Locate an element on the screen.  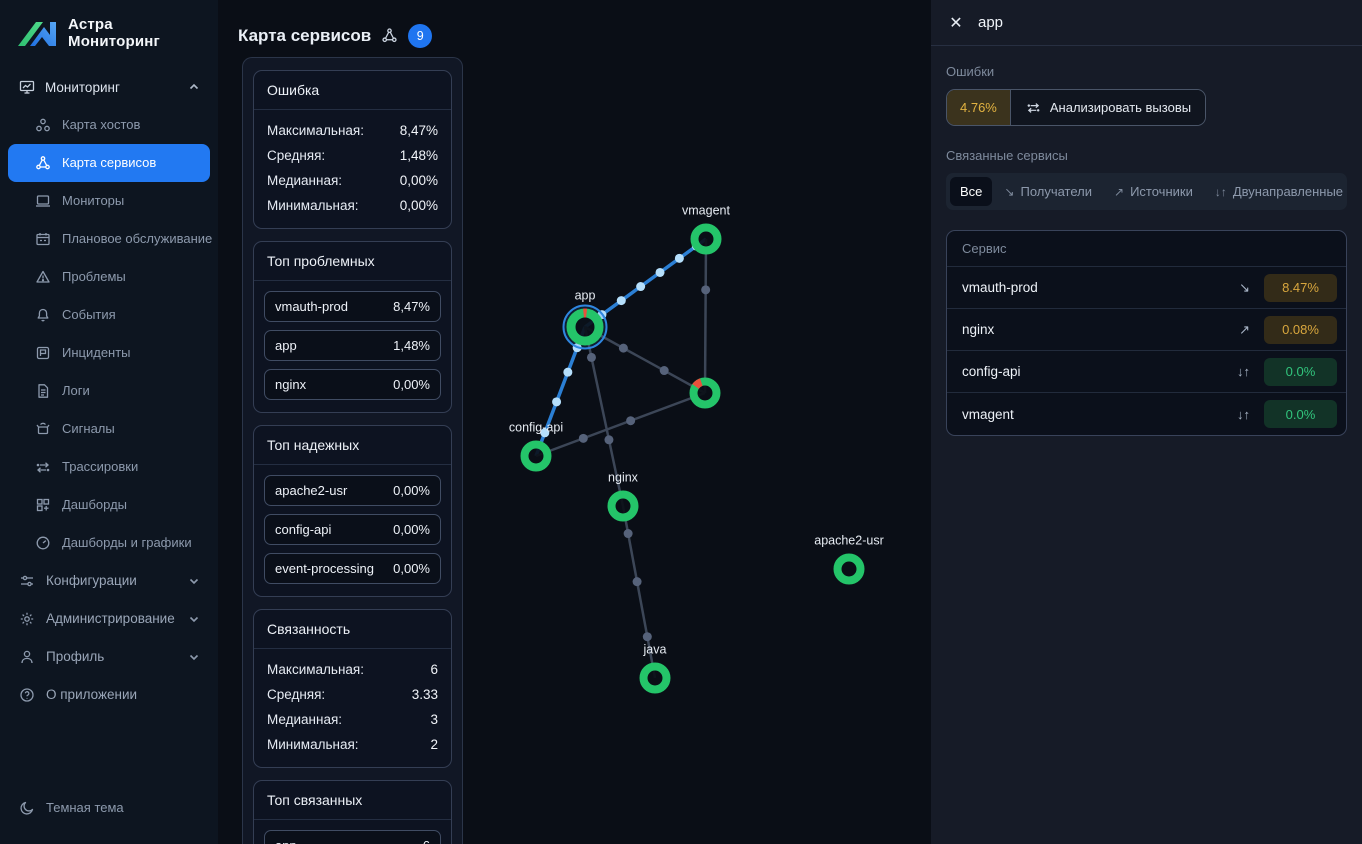
incidents-icon is located at coordinates (42, 352).